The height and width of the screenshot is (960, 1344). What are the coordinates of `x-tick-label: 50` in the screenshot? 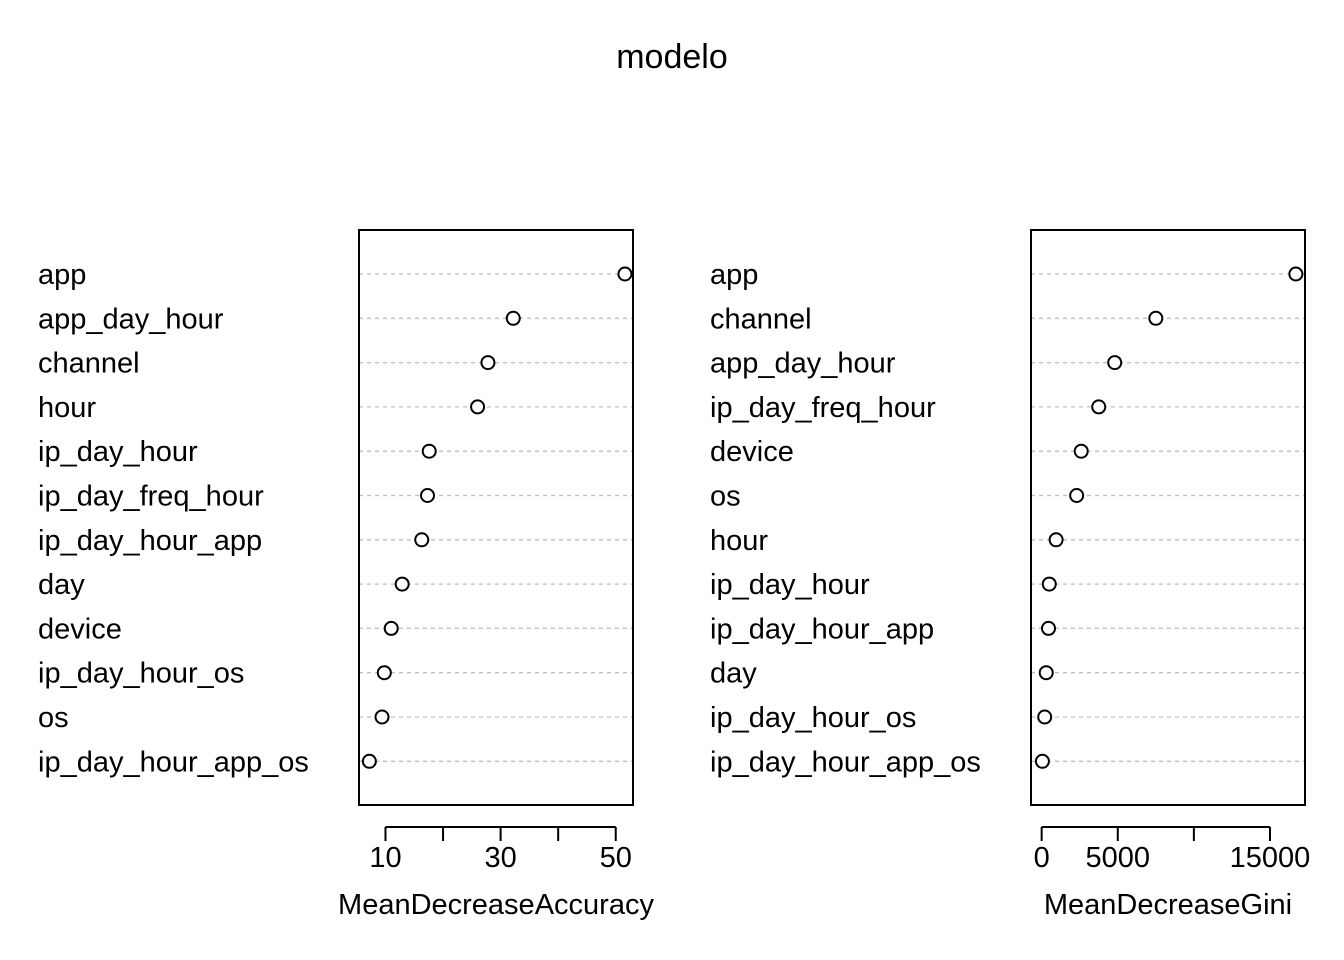 It's located at (616, 858).